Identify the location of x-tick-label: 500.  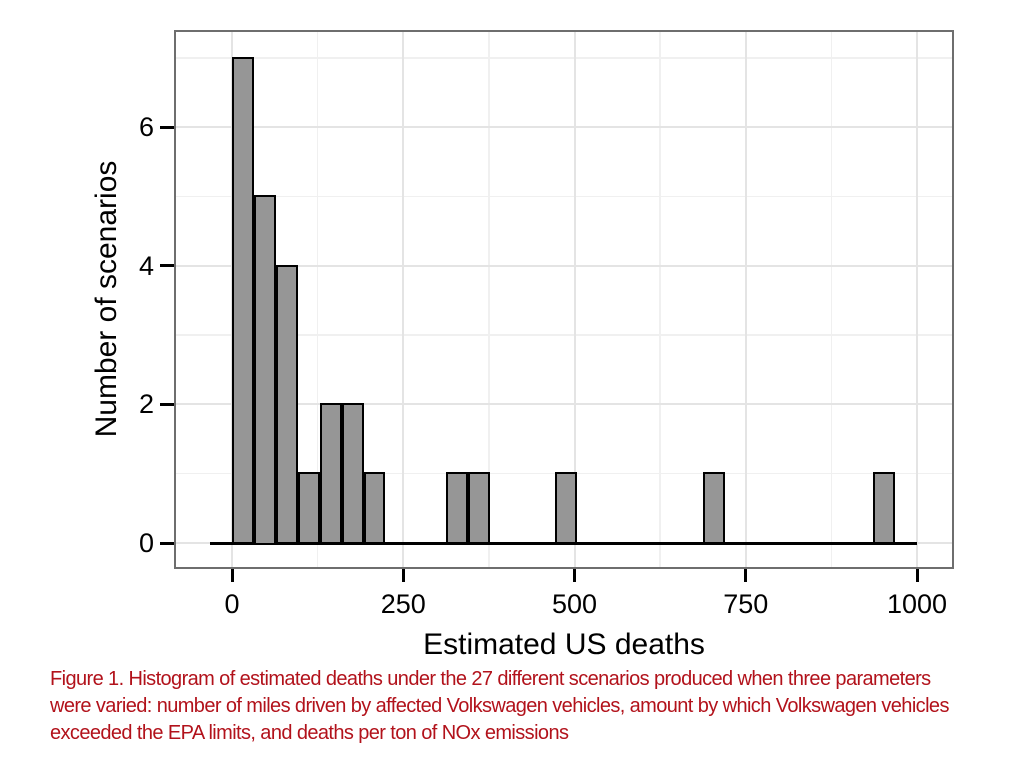
(574, 604).